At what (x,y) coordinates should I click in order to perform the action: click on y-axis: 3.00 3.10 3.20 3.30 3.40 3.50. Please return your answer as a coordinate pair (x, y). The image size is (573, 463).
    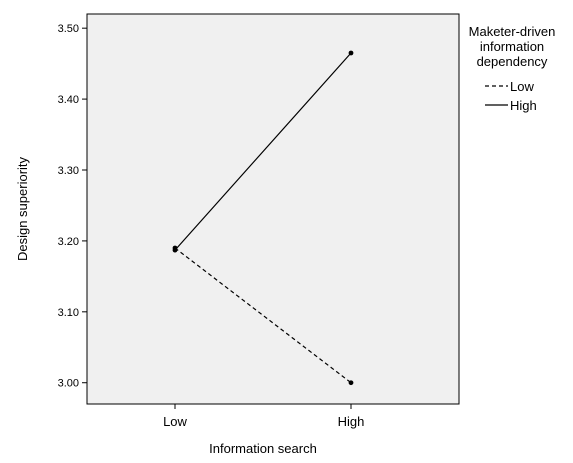
    Looking at the image, I should click on (72, 206).